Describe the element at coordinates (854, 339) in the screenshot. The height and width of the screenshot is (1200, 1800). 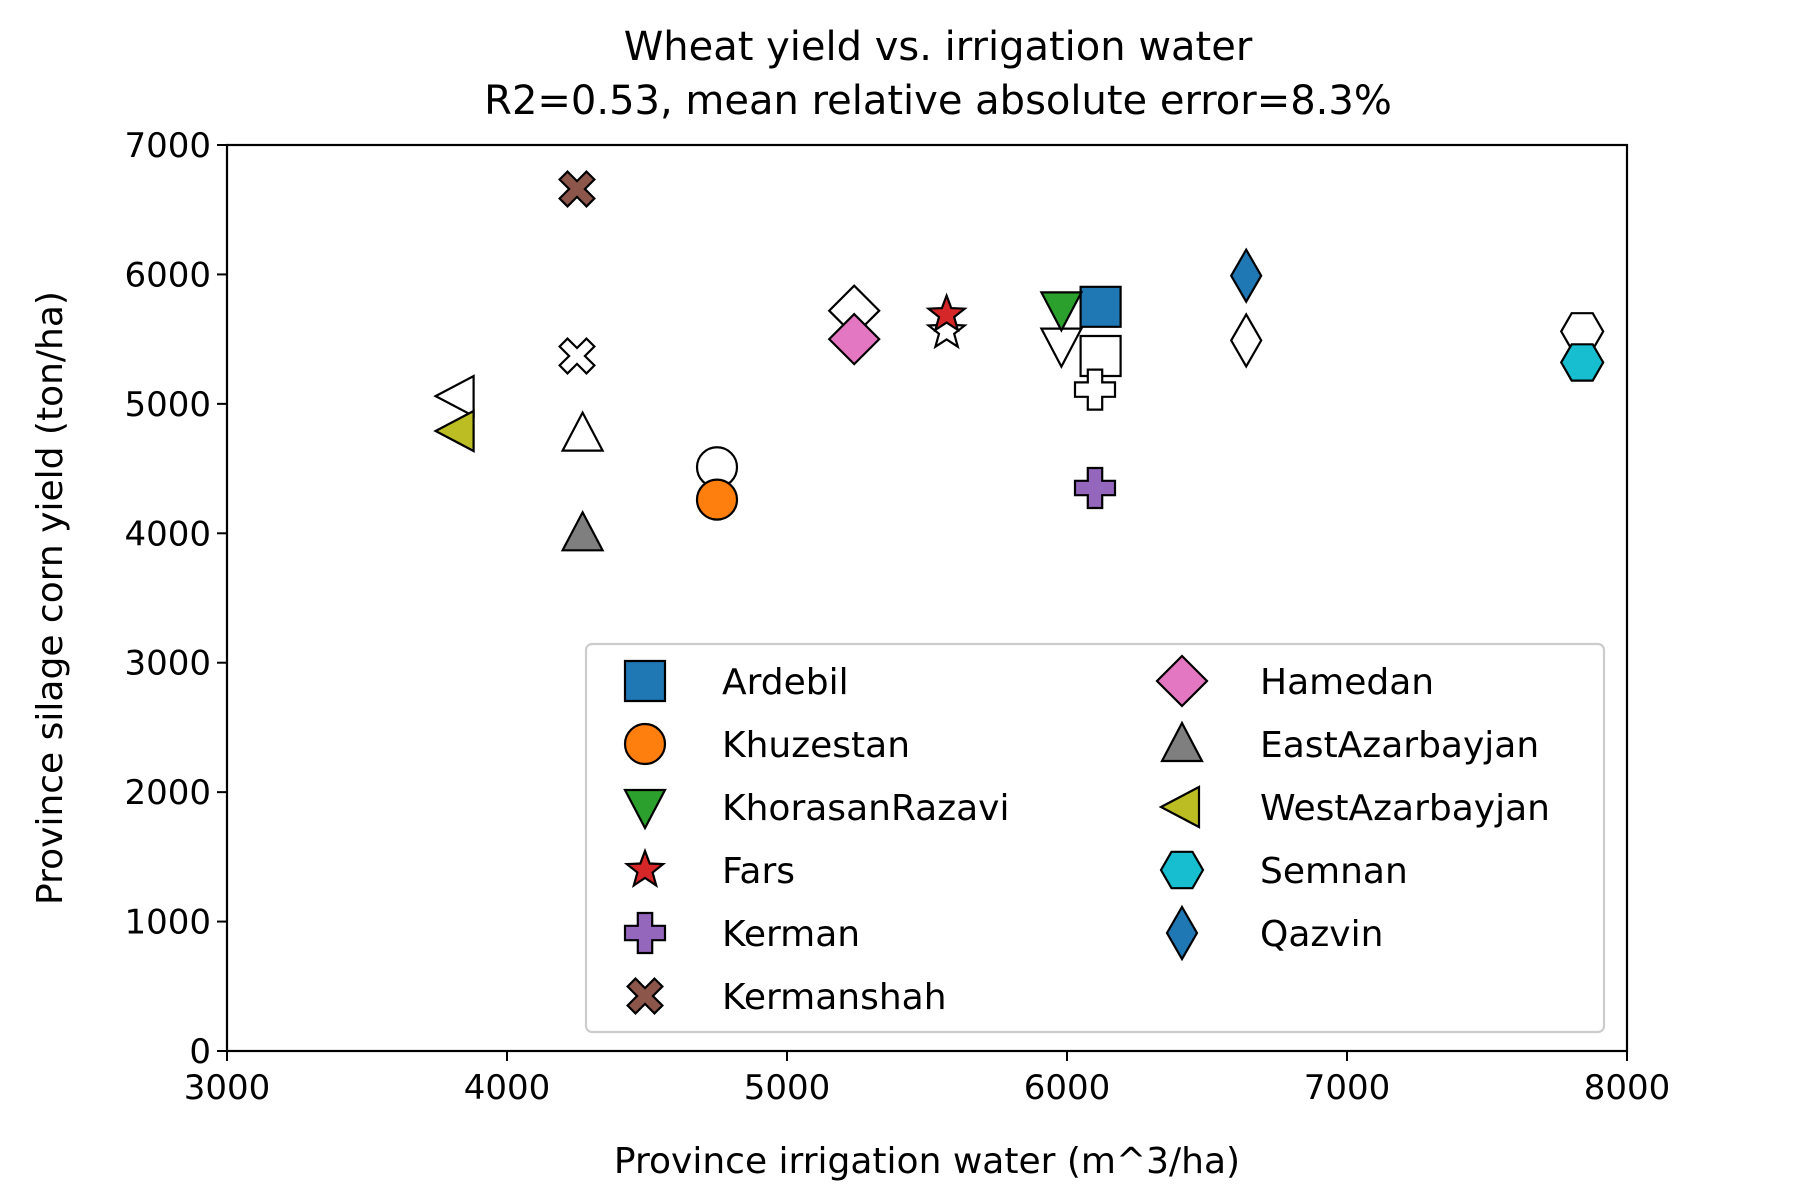
I see `observed-point-hamedan` at that location.